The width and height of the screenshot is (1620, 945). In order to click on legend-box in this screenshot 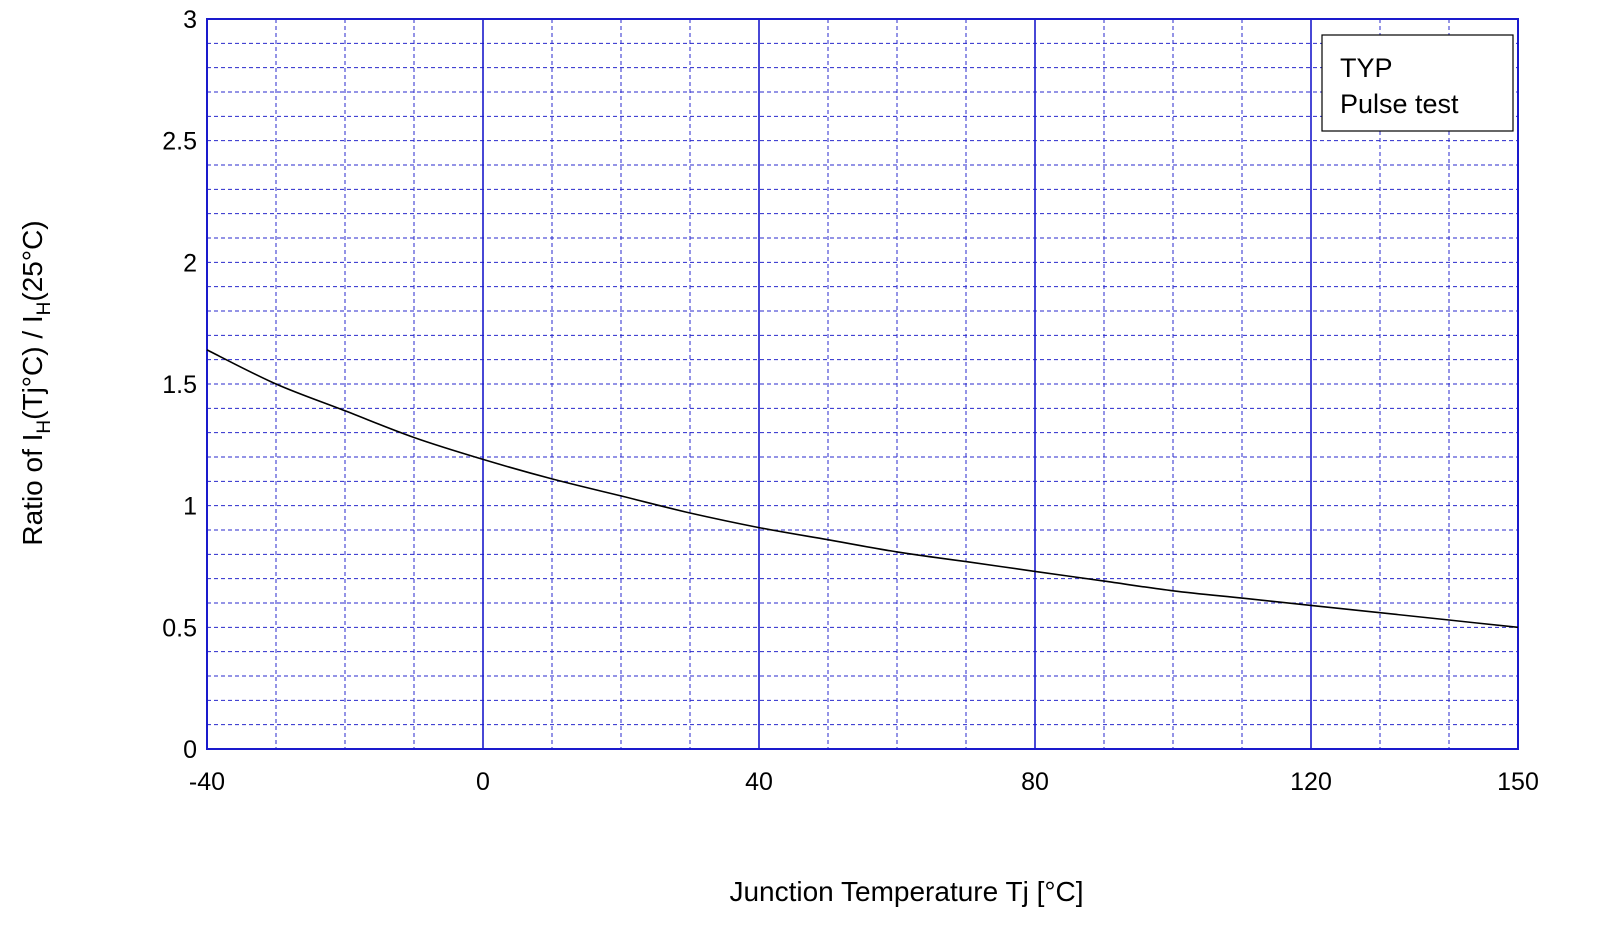, I will do `click(1417, 83)`.